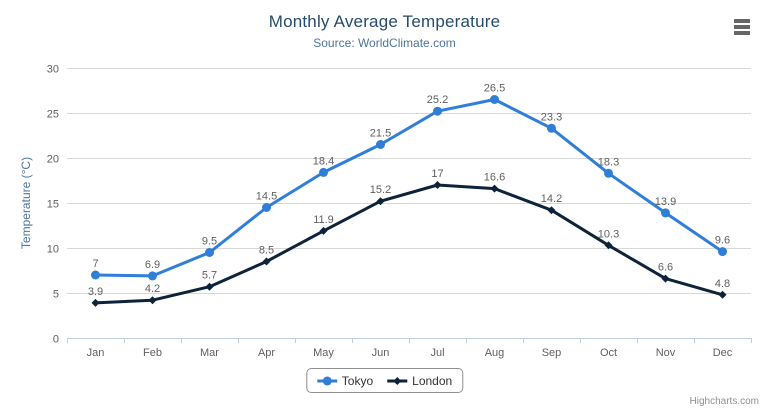 The width and height of the screenshot is (769, 416). Describe the element at coordinates (326, 380) in the screenshot. I see `tokyo-series-marker-icon` at that location.